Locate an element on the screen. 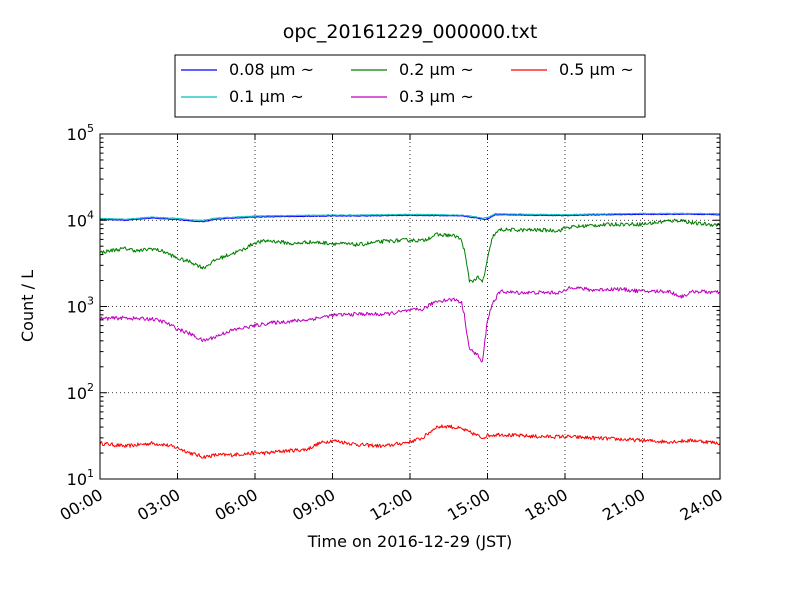 The height and width of the screenshot is (600, 800). legend-box is located at coordinates (410, 86).